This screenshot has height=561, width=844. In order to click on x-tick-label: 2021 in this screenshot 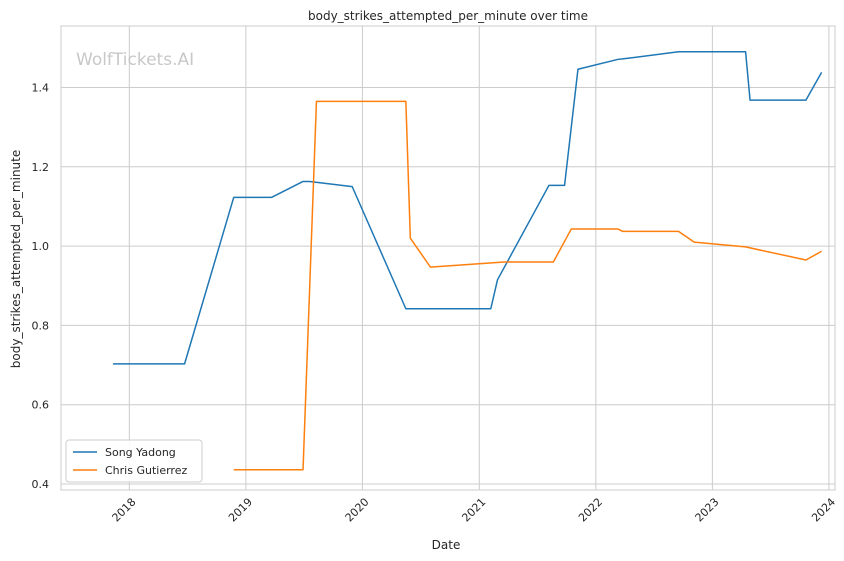, I will do `click(473, 510)`.